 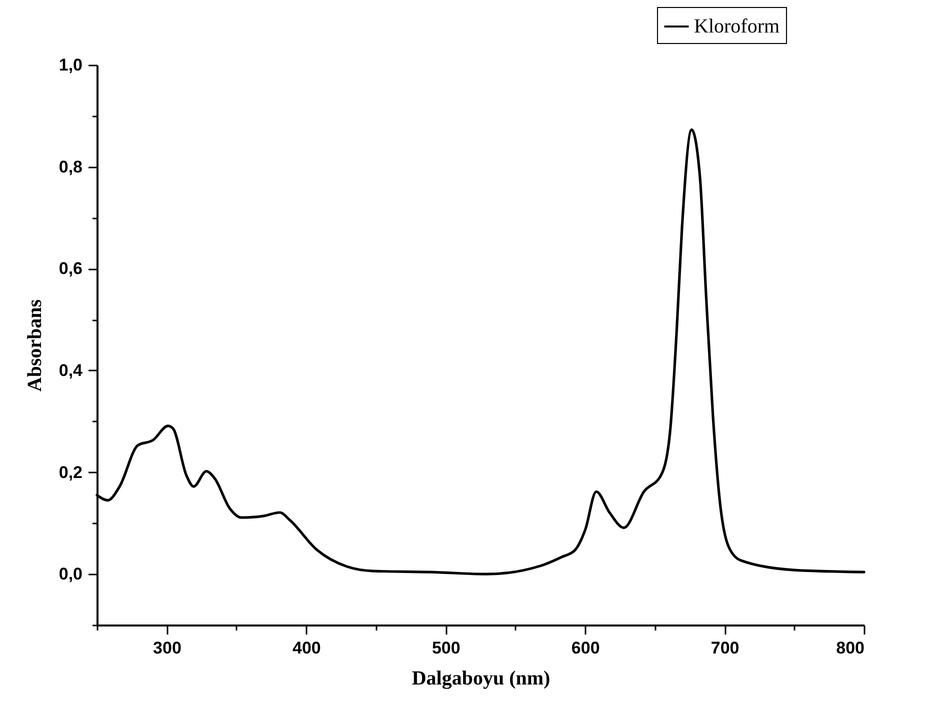 What do you see at coordinates (71, 370) in the screenshot?
I see `y-tick-label: 0,4` at bounding box center [71, 370].